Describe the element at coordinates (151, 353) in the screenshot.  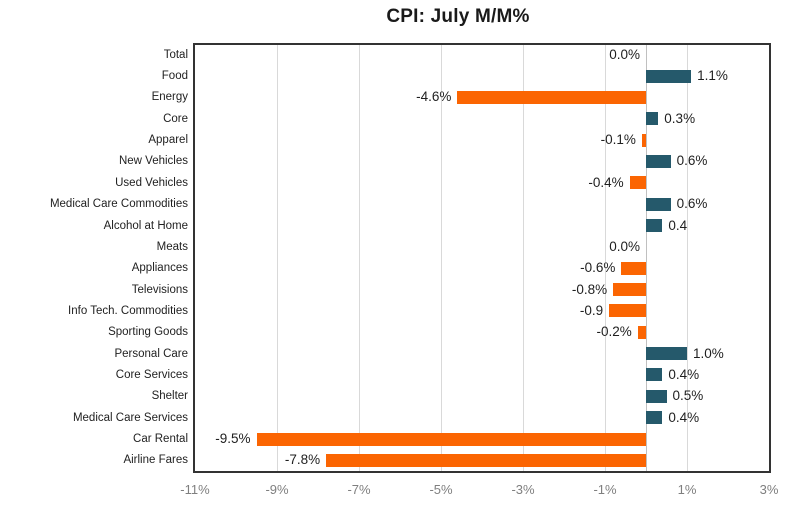
I see `category-label: Personal Care` at that location.